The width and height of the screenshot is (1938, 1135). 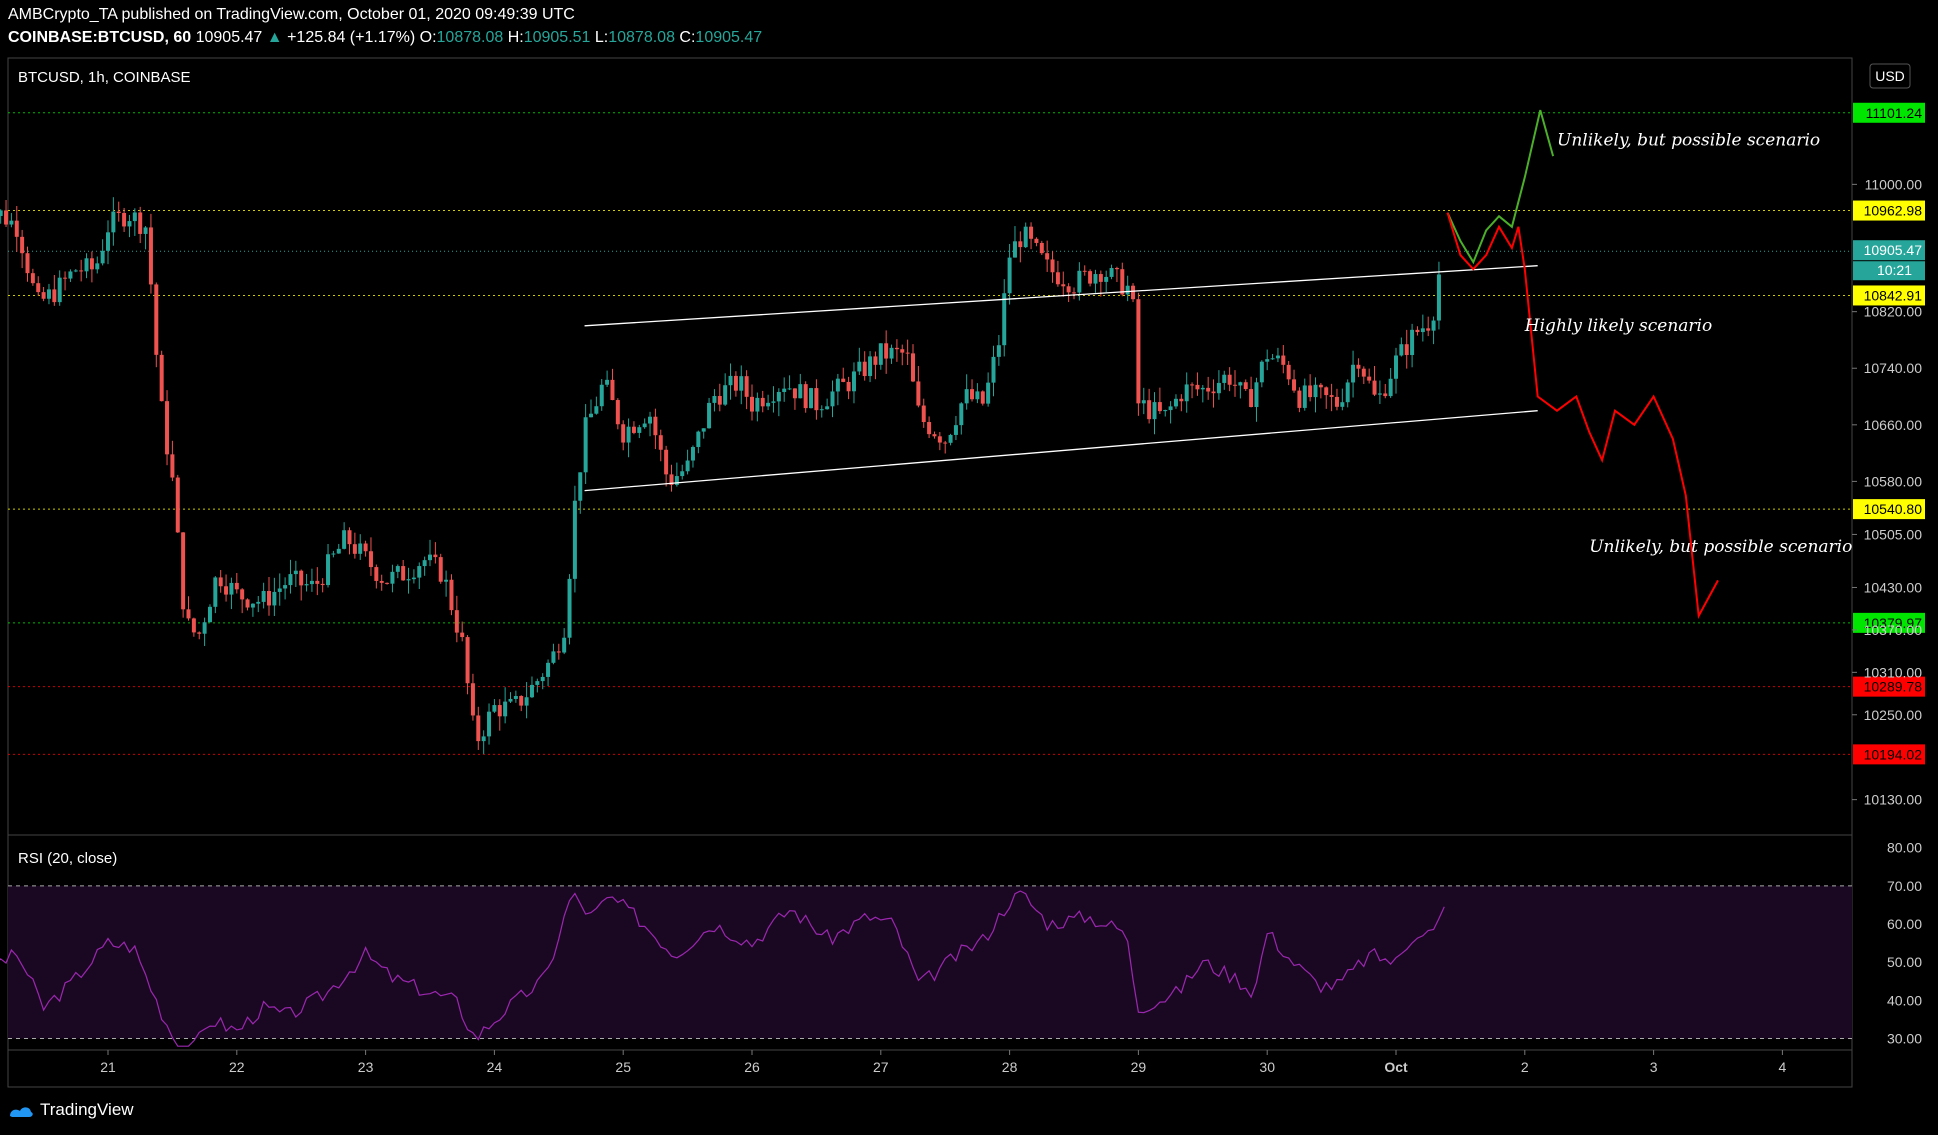 I want to click on time-tick-label: 22, so click(x=237, y=1067).